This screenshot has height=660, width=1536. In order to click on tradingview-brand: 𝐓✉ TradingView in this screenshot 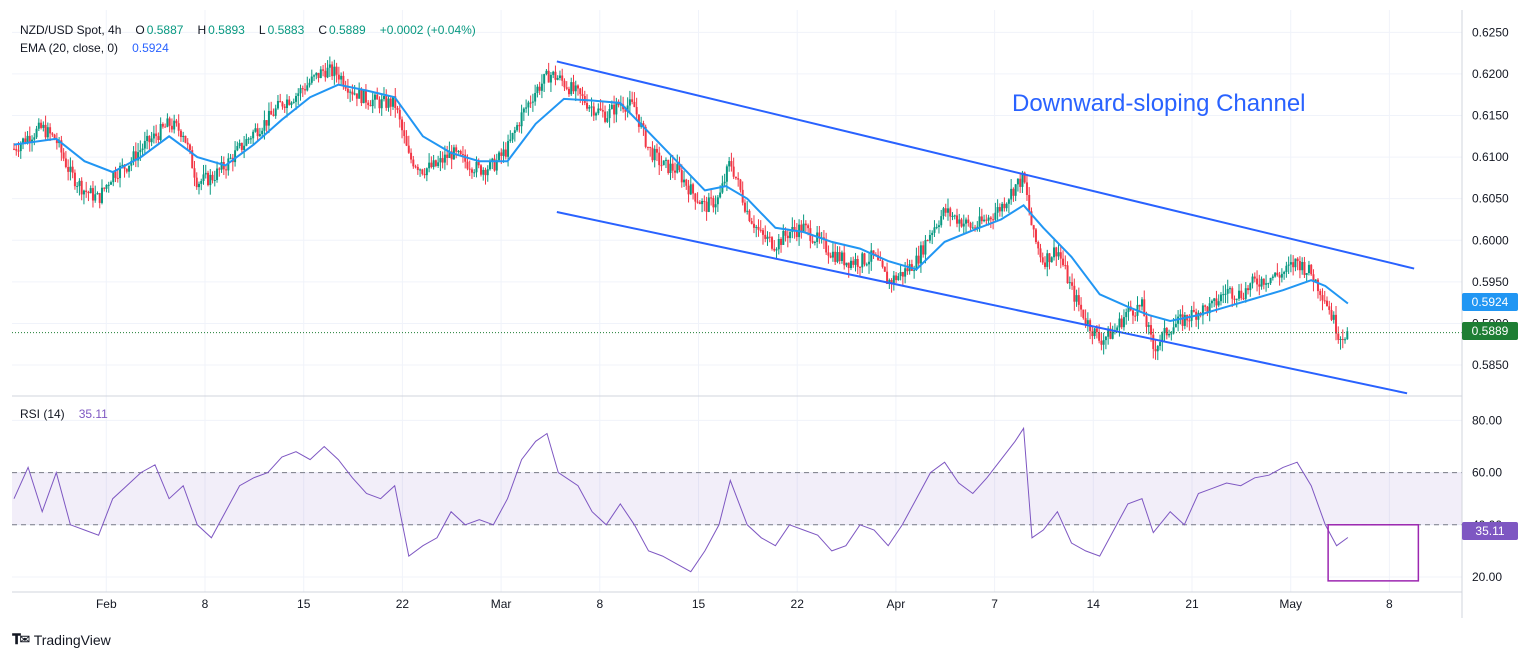, I will do `click(61, 639)`.